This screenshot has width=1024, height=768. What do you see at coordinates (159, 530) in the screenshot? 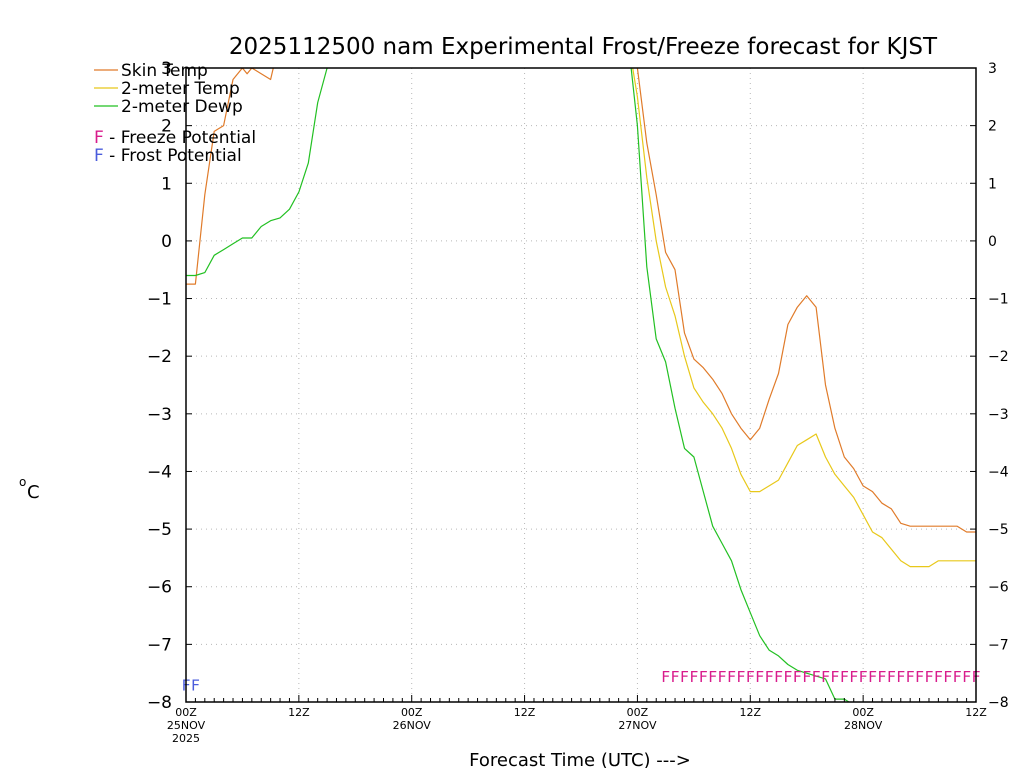
I see `y-tick-label-left: −5` at bounding box center [159, 530].